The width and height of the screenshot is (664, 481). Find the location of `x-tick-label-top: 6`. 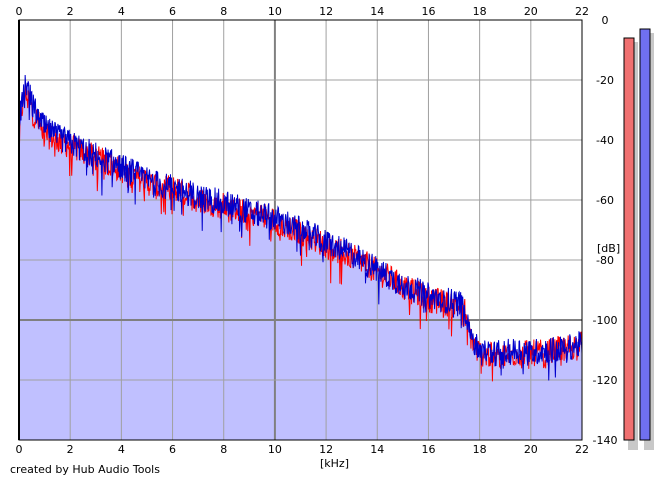

x-tick-label-top: 6 is located at coordinates (172, 11).